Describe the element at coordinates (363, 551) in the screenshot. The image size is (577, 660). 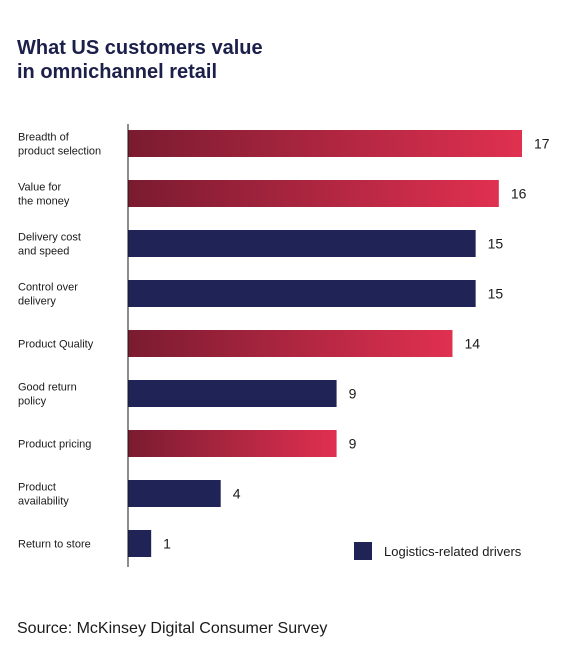
I see `legend-swatch` at that location.